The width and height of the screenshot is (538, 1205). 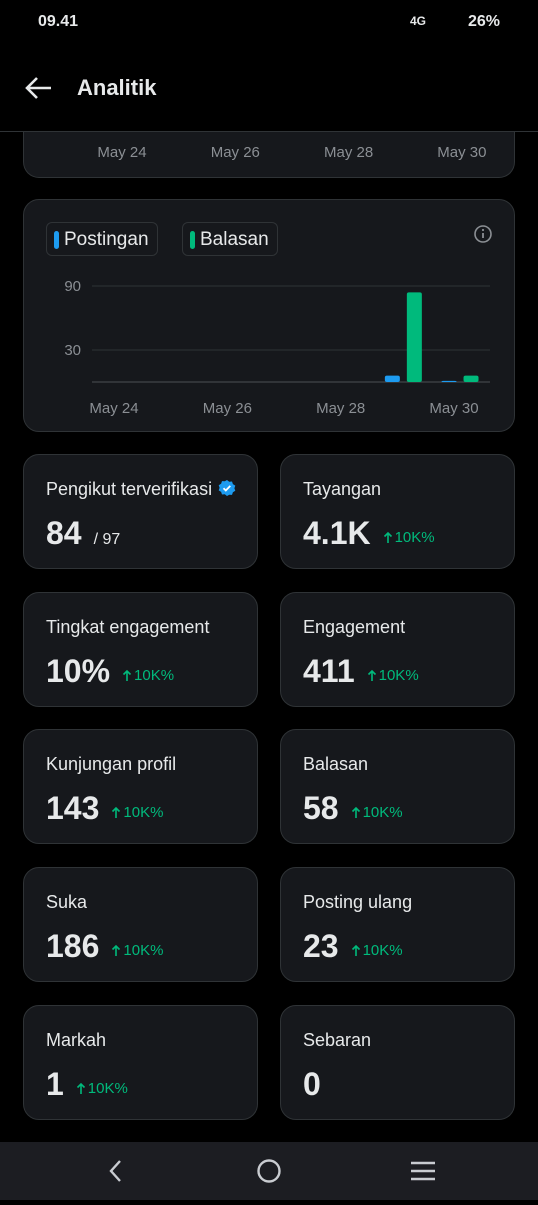 I want to click on stat-card: Tingkat engagement 10% 10K%, so click(x=140, y=649).